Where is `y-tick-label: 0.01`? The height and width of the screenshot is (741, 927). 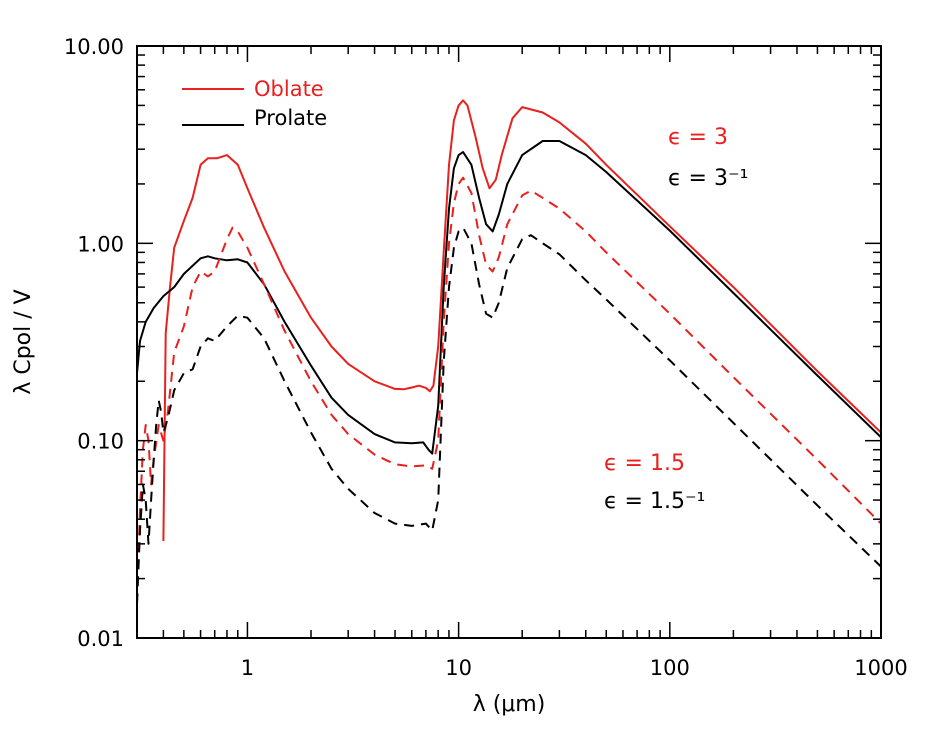 y-tick-label: 0.01 is located at coordinates (100, 639).